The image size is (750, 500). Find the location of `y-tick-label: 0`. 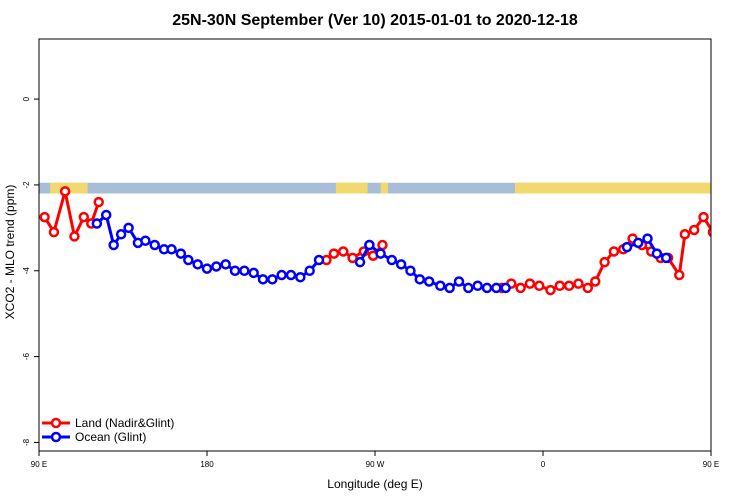

y-tick-label: 0 is located at coordinates (26, 98).